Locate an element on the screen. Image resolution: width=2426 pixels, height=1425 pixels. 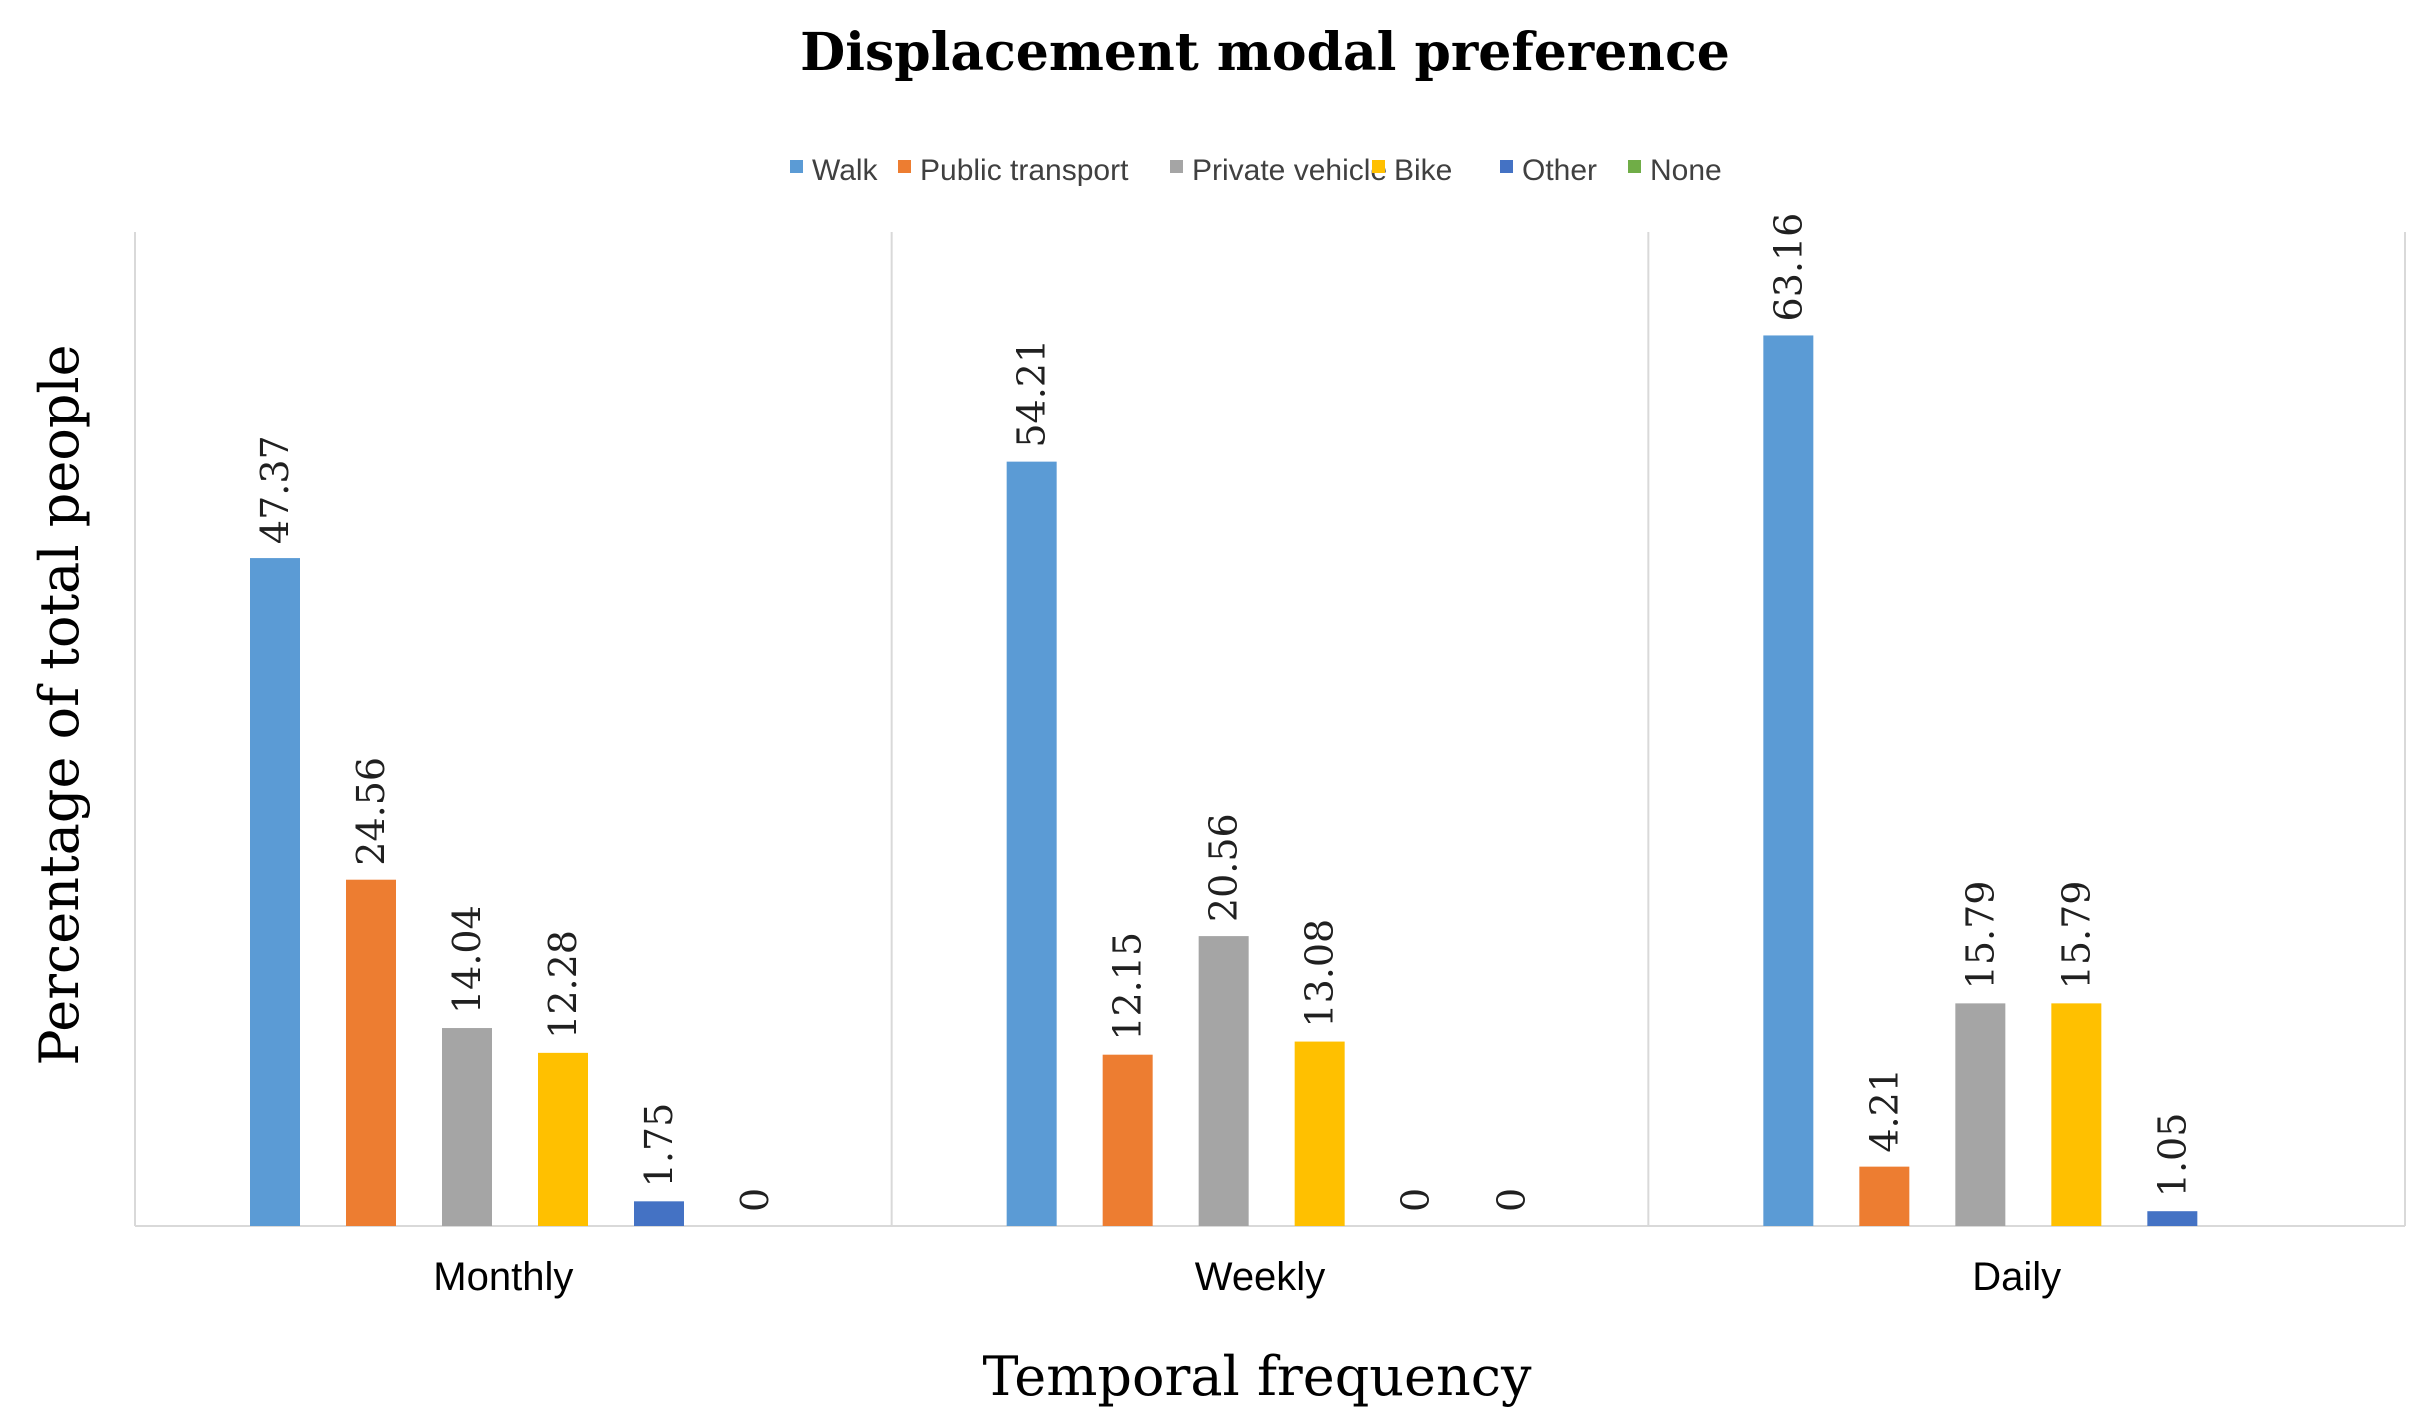
category-label: Monthly is located at coordinates (503, 1277).